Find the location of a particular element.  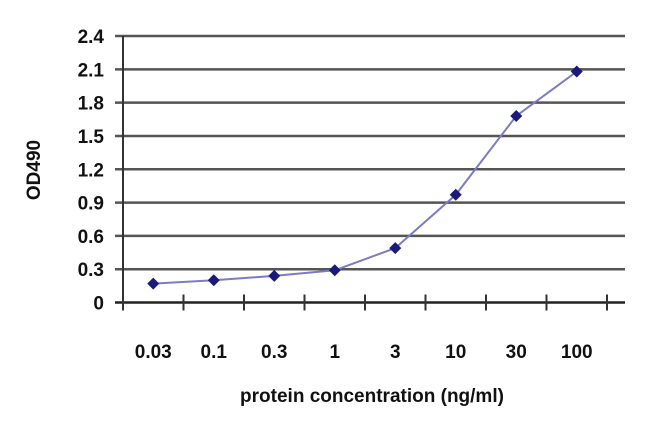

y-tick-labels: 0 0.3 0.6 0.9 1.2 1.5 1.8 2.1 2.4 is located at coordinates (91, 171).